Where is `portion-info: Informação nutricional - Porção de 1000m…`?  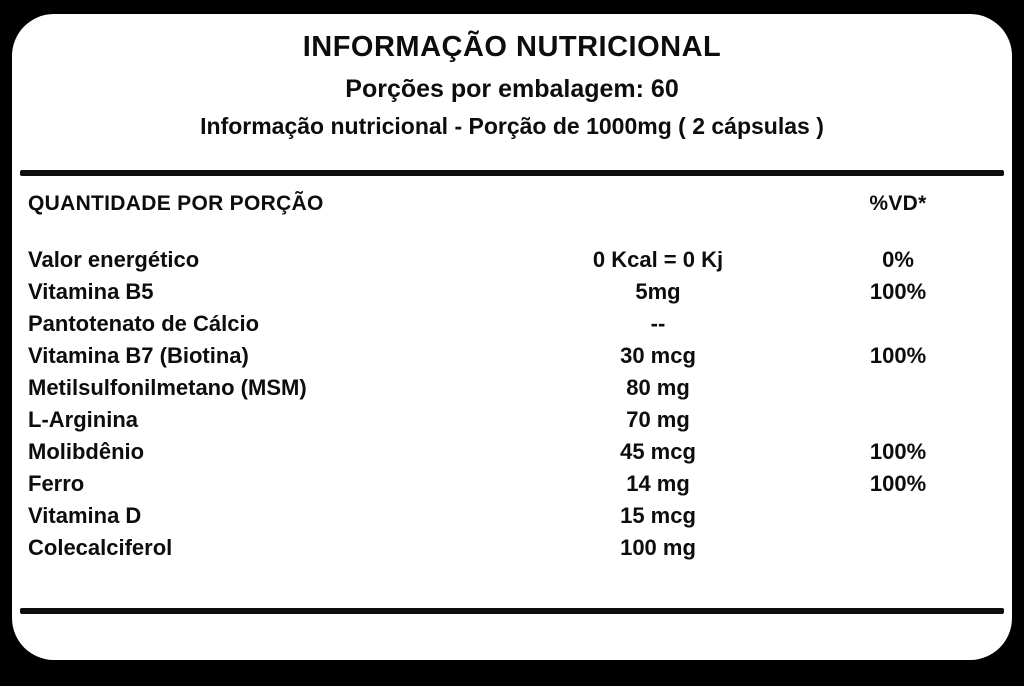 portion-info: Informação nutricional - Porção de 1000m… is located at coordinates (512, 126).